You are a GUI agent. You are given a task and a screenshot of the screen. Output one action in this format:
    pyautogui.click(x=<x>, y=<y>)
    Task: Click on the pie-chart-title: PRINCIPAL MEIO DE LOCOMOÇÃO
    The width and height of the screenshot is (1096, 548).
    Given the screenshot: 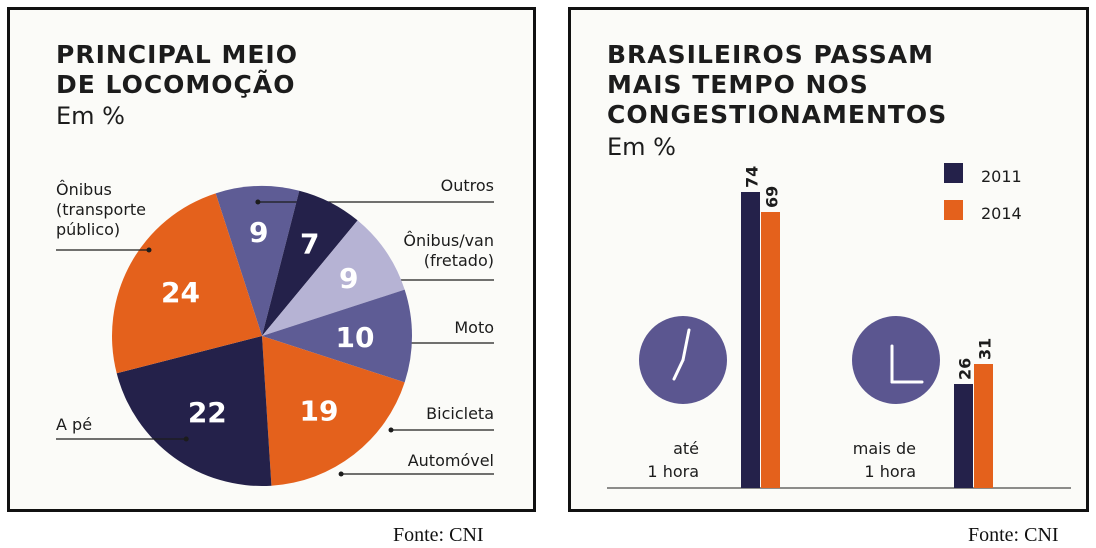 What is the action you would take?
    pyautogui.click(x=177, y=70)
    